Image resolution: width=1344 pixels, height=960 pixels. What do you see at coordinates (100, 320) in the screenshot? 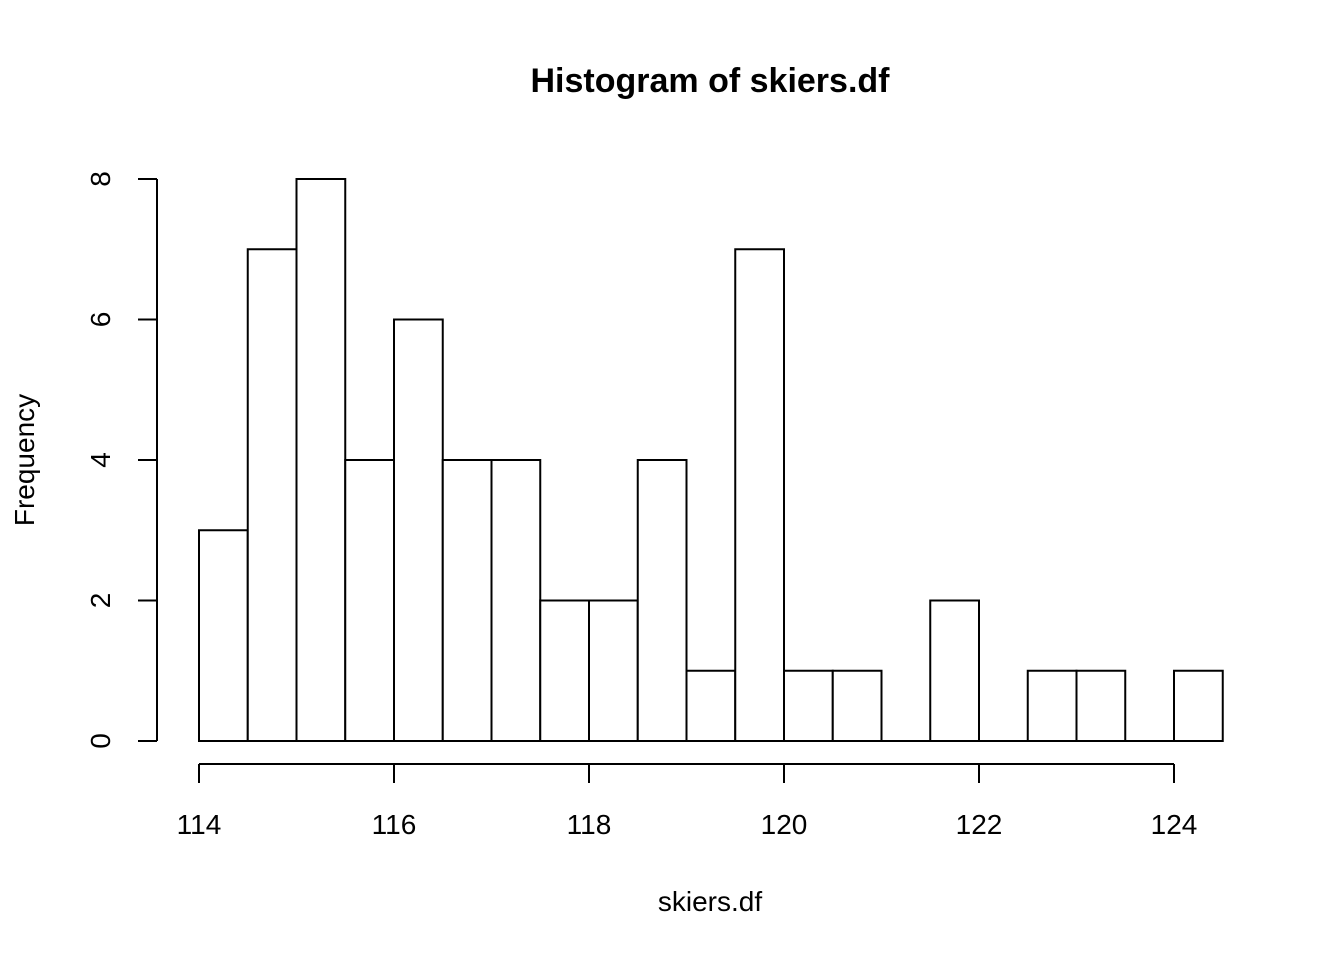
I see `y-tick-label: 6` at bounding box center [100, 320].